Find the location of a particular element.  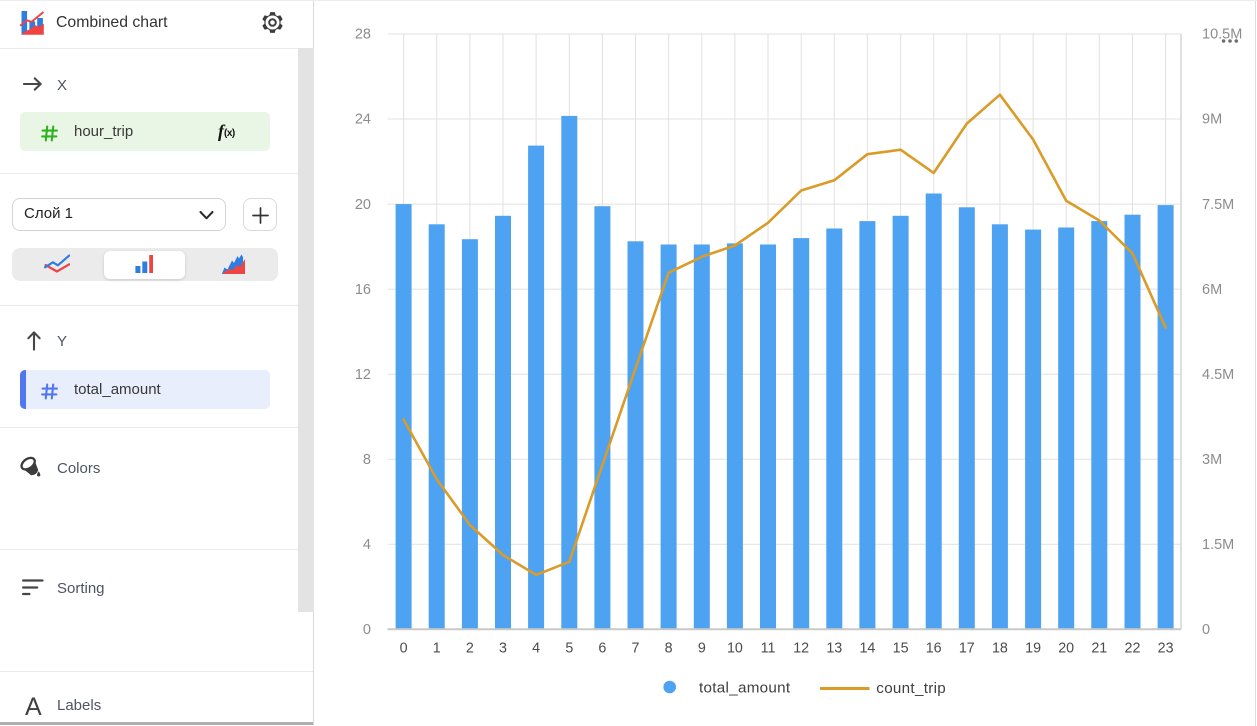

svg-text: 1.5M is located at coordinates (1218, 545).